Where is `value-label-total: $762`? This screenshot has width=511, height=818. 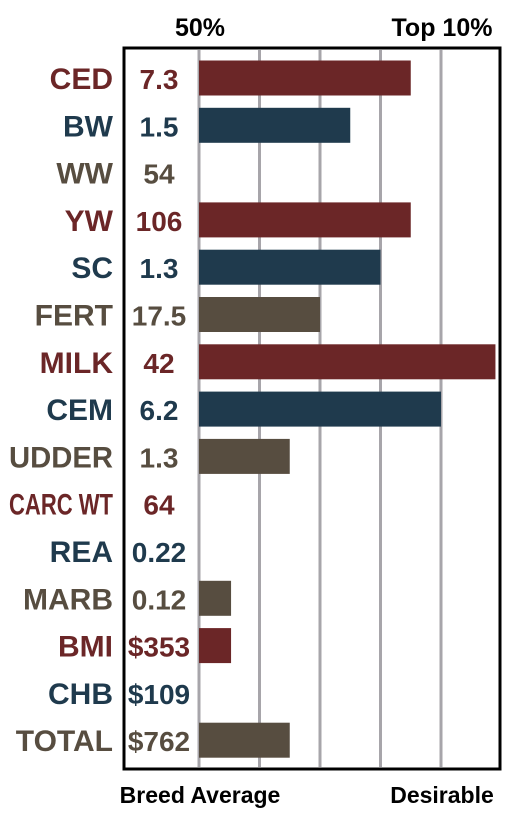 value-label-total: $762 is located at coordinates (159, 741).